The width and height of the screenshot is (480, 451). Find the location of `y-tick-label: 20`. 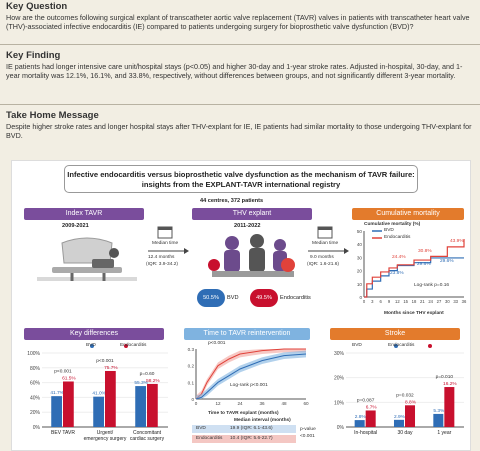

y-tick-label: 20 is located at coordinates (360, 271).